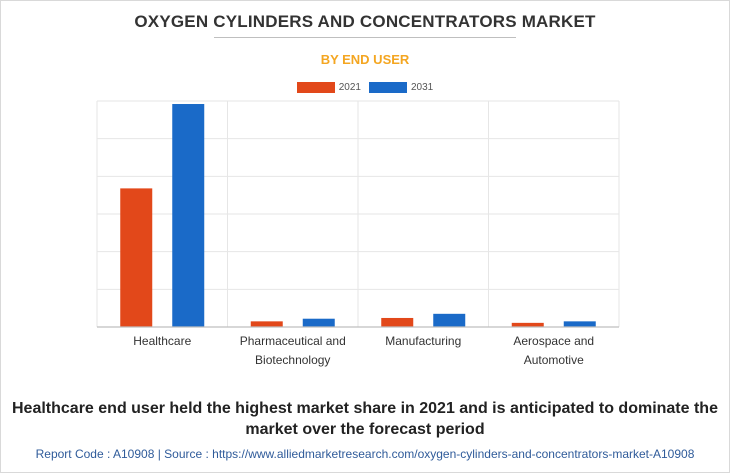 This screenshot has width=730, height=473. I want to click on x-tick-label: Manufacturing, so click(423, 341).